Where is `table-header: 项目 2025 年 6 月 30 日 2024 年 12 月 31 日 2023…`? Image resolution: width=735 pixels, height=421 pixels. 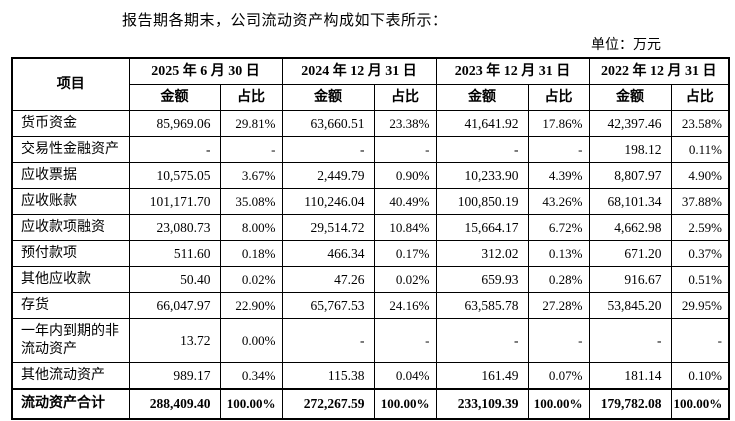 table-header: 项目 2025 年 6 月 30 日 2024 年 12 月 31 日 2023… is located at coordinates (370, 84).